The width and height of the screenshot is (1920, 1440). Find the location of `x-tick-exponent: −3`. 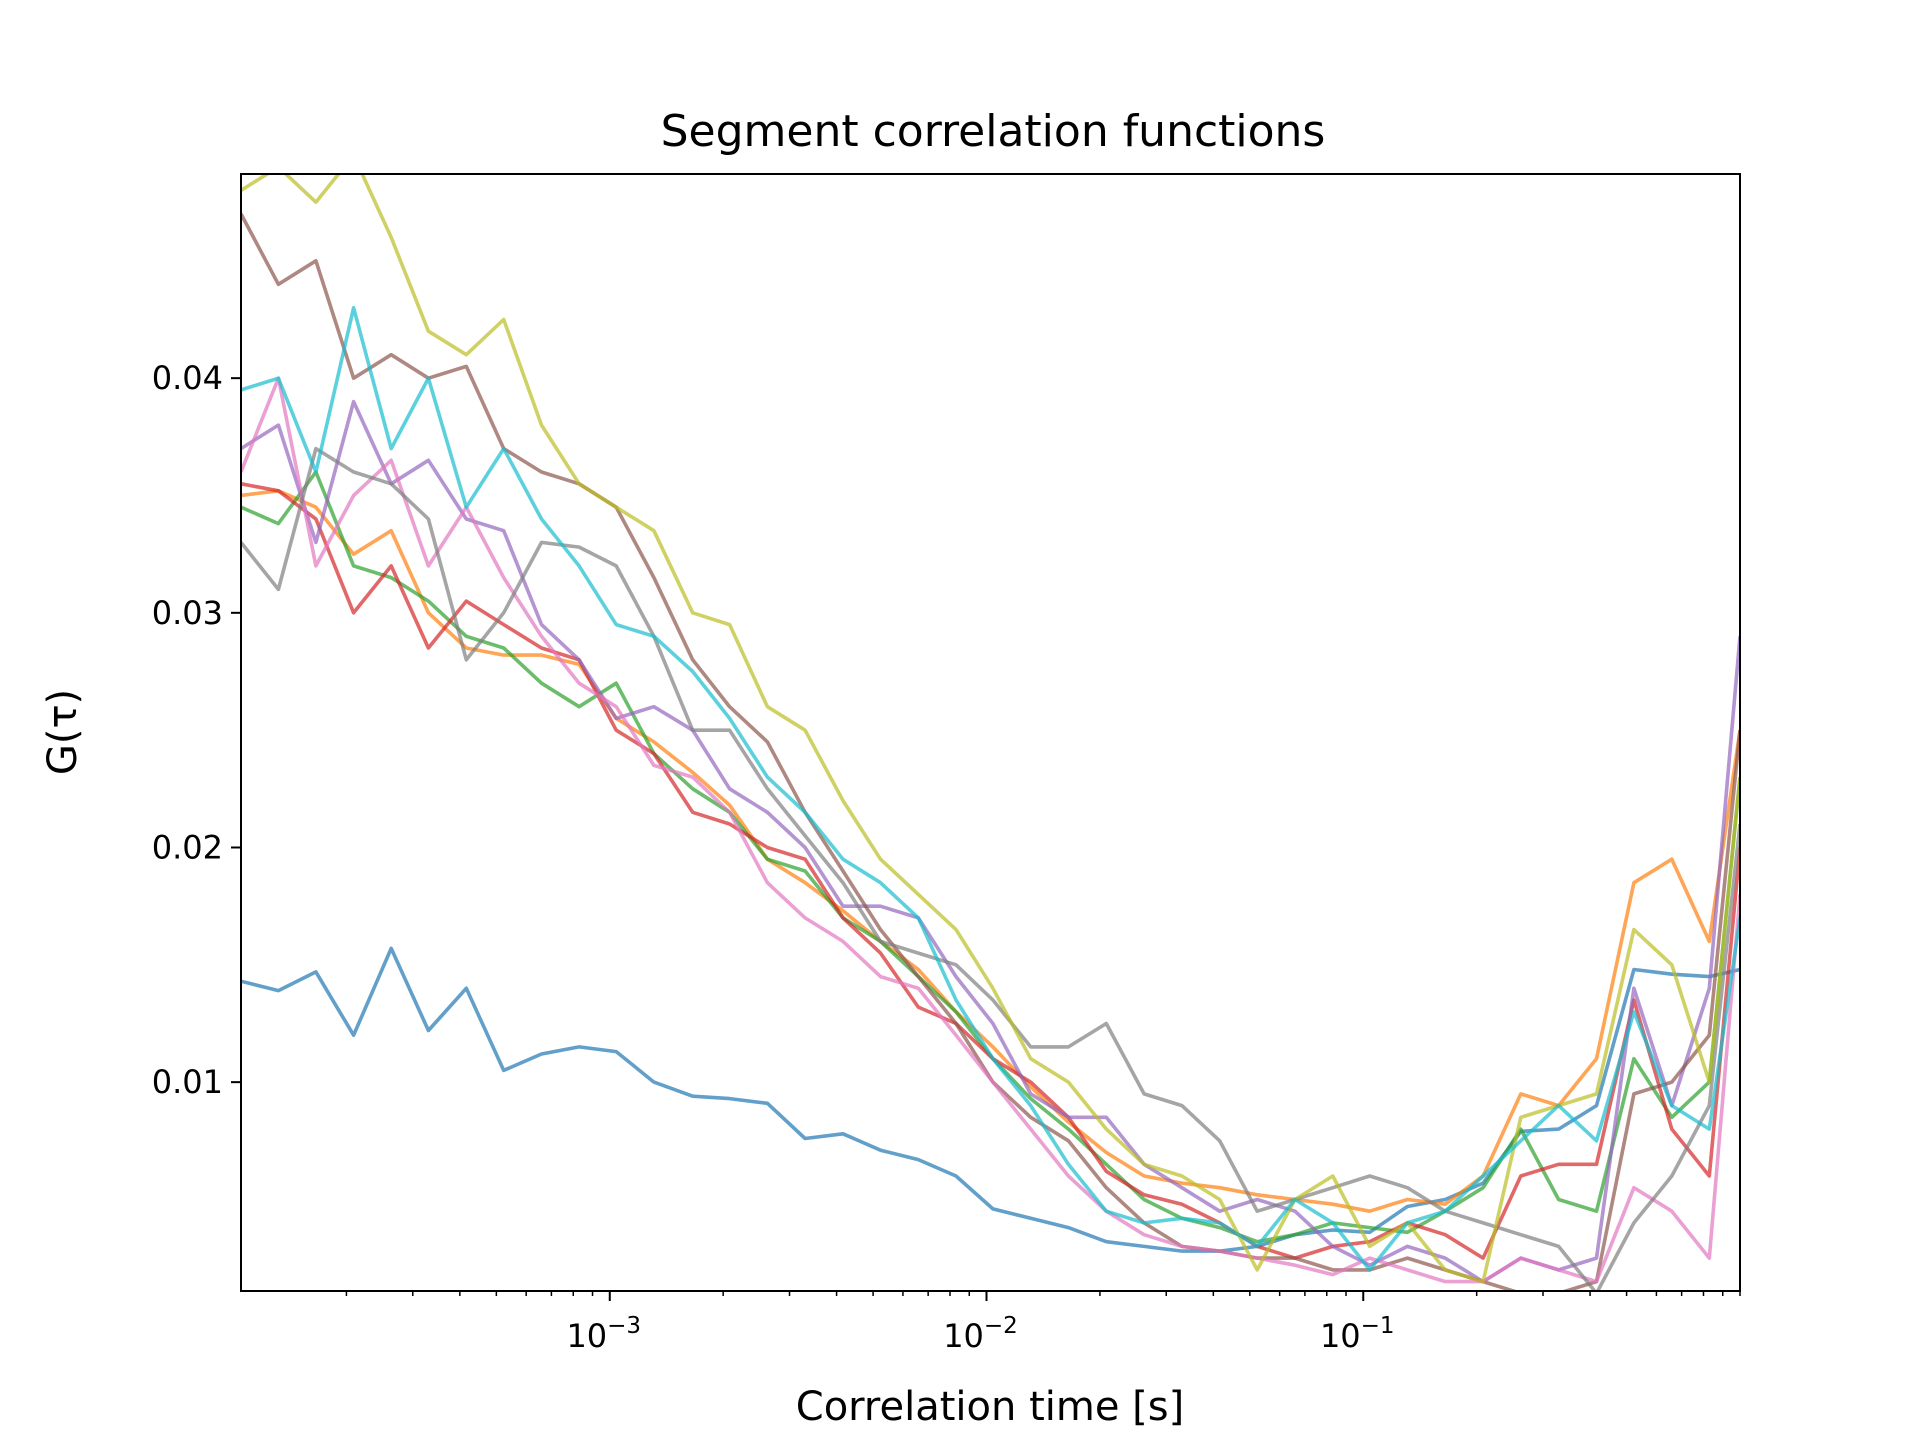

x-tick-exponent: −3 is located at coordinates (624, 1326).